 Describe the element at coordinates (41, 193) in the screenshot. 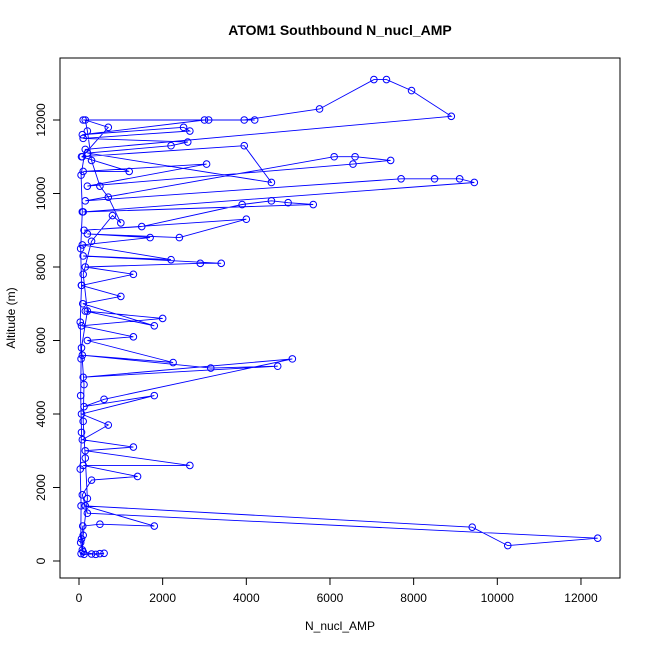

I see `y-tick-label: 10000` at that location.